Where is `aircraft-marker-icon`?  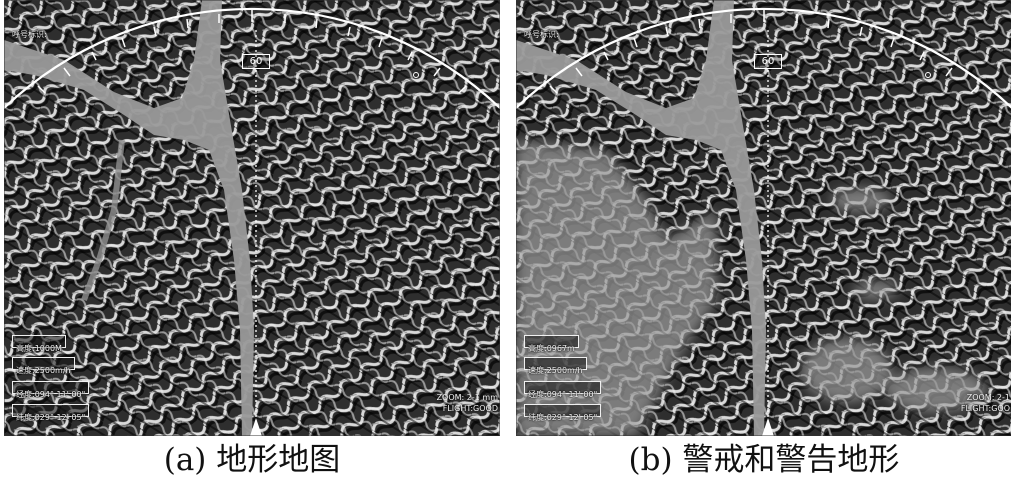
aircraft-marker-icon is located at coordinates (256, 427).